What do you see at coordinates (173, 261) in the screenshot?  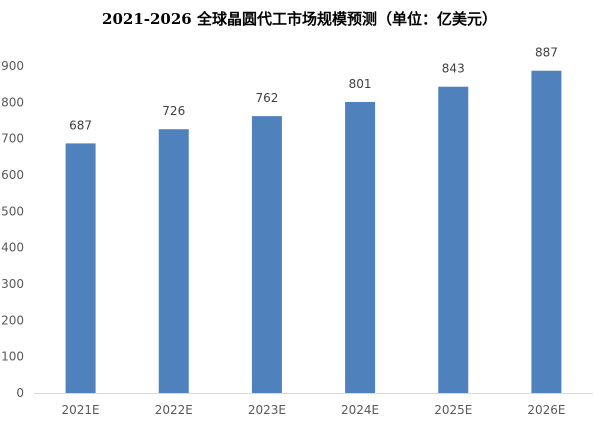 I see `bar-2022E` at bounding box center [173, 261].